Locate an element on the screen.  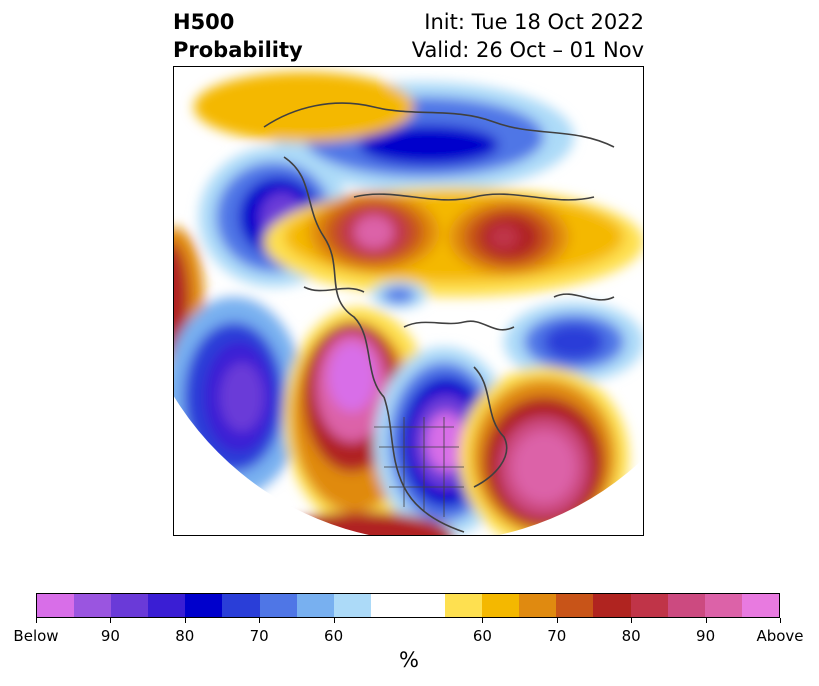
probability-colorbar is located at coordinates (408, 605).